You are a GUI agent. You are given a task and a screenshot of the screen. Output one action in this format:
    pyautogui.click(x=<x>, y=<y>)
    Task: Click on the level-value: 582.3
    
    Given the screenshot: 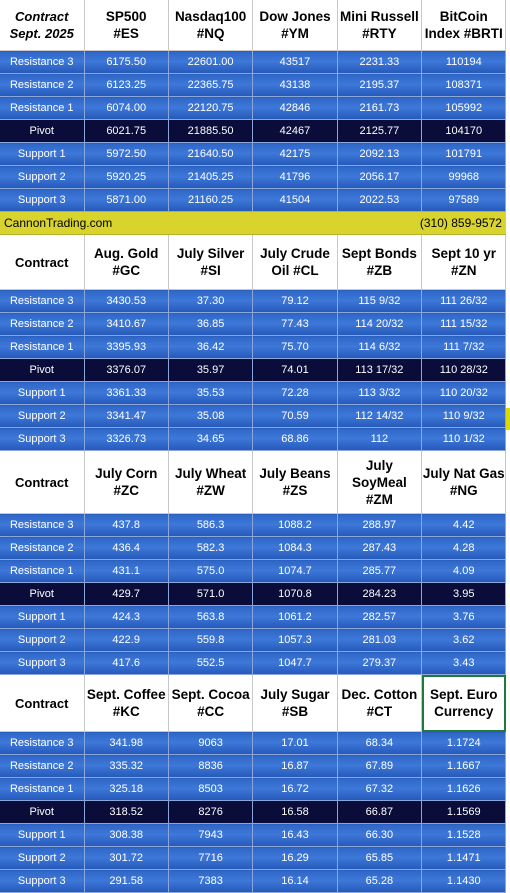 What is the action you would take?
    pyautogui.click(x=211, y=548)
    